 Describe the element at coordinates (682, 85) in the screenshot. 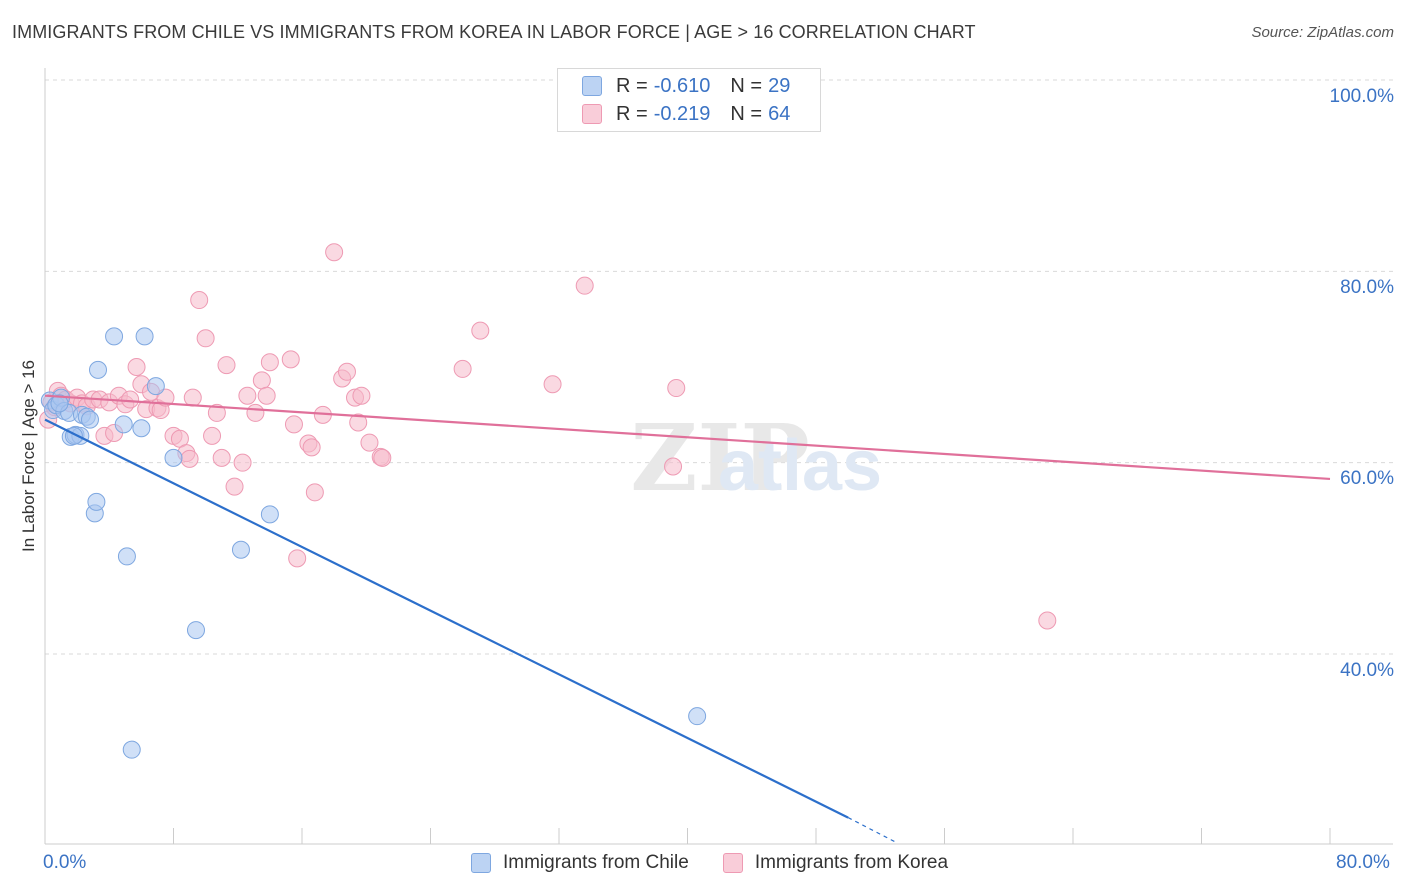

I see `r-value: -0.610` at that location.